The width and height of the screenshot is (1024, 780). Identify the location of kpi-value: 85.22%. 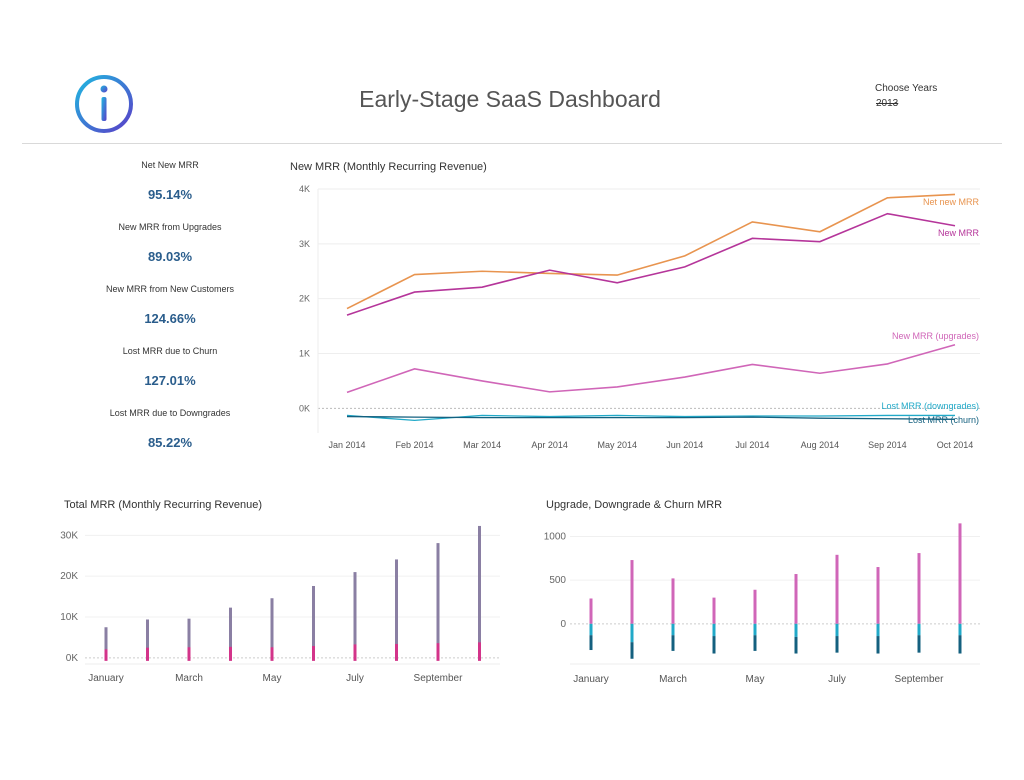
(170, 442).